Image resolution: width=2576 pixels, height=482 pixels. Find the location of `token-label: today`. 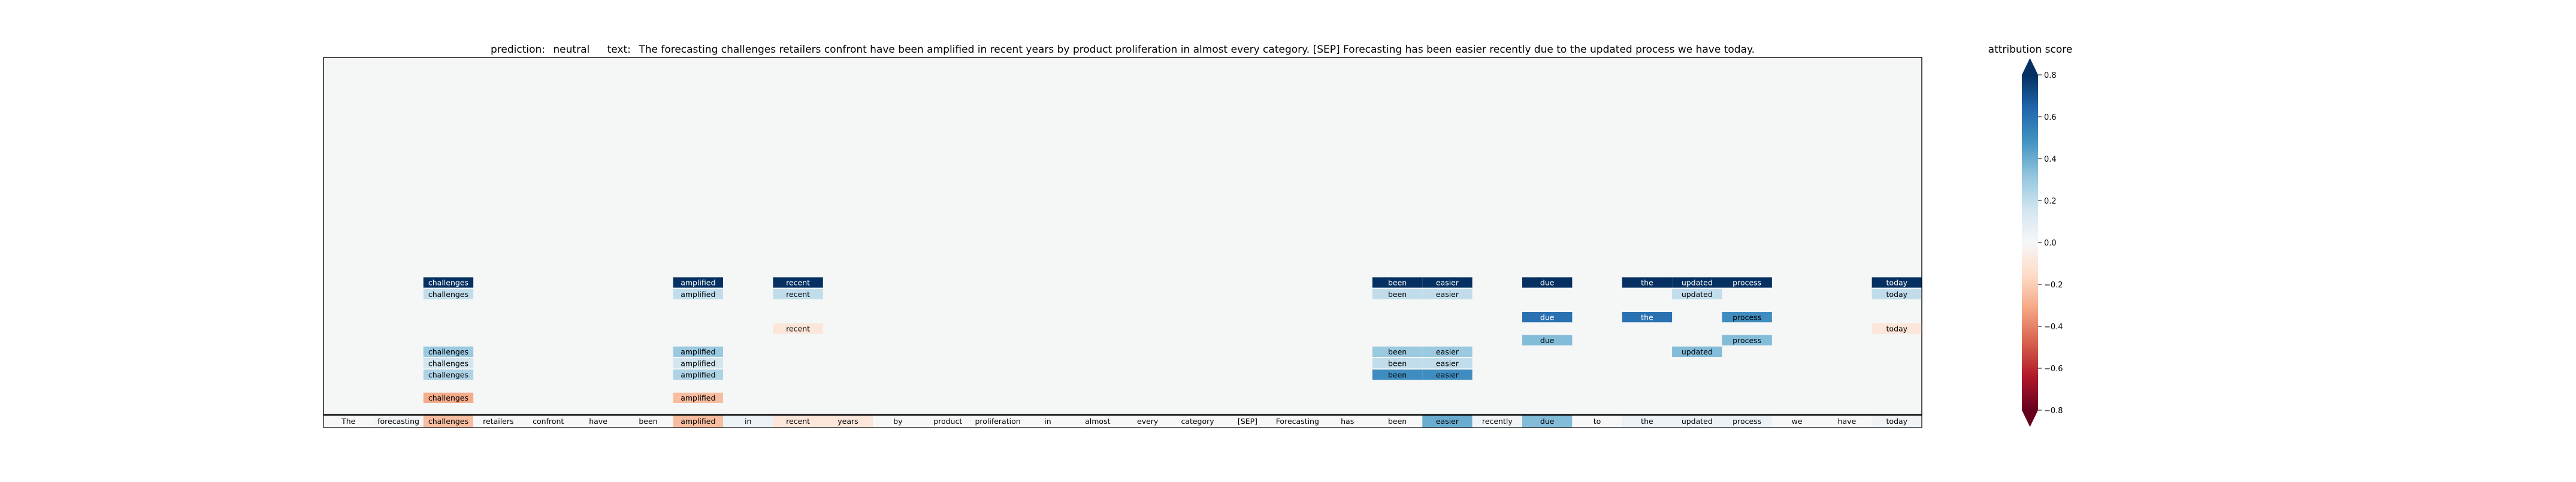

token-label: today is located at coordinates (1897, 421).